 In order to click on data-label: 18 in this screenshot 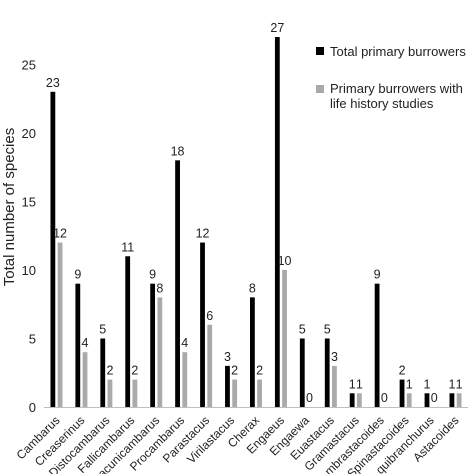, I will do `click(178, 151)`.